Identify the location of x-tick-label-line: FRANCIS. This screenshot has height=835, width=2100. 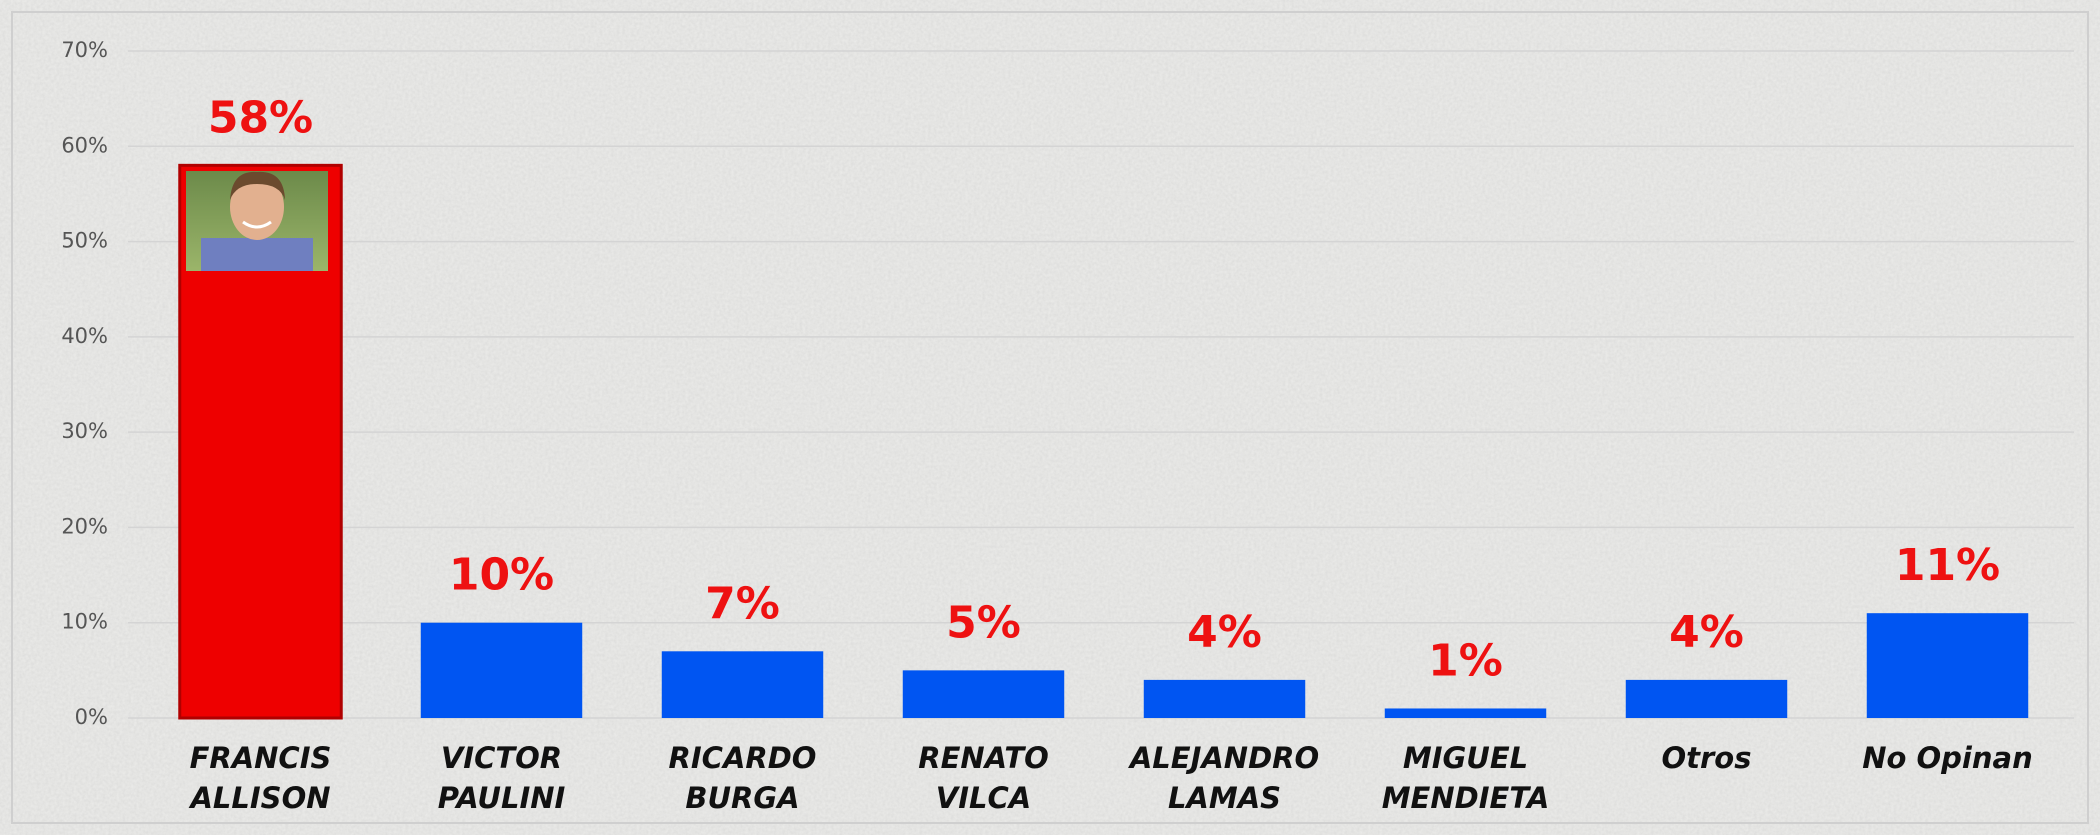
(261, 758).